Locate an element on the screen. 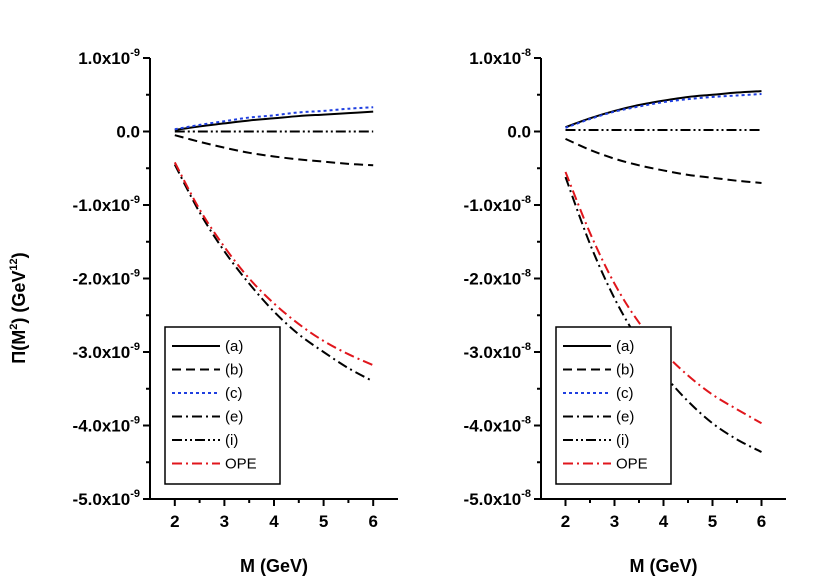  series-line-e is located at coordinates (273, 273).